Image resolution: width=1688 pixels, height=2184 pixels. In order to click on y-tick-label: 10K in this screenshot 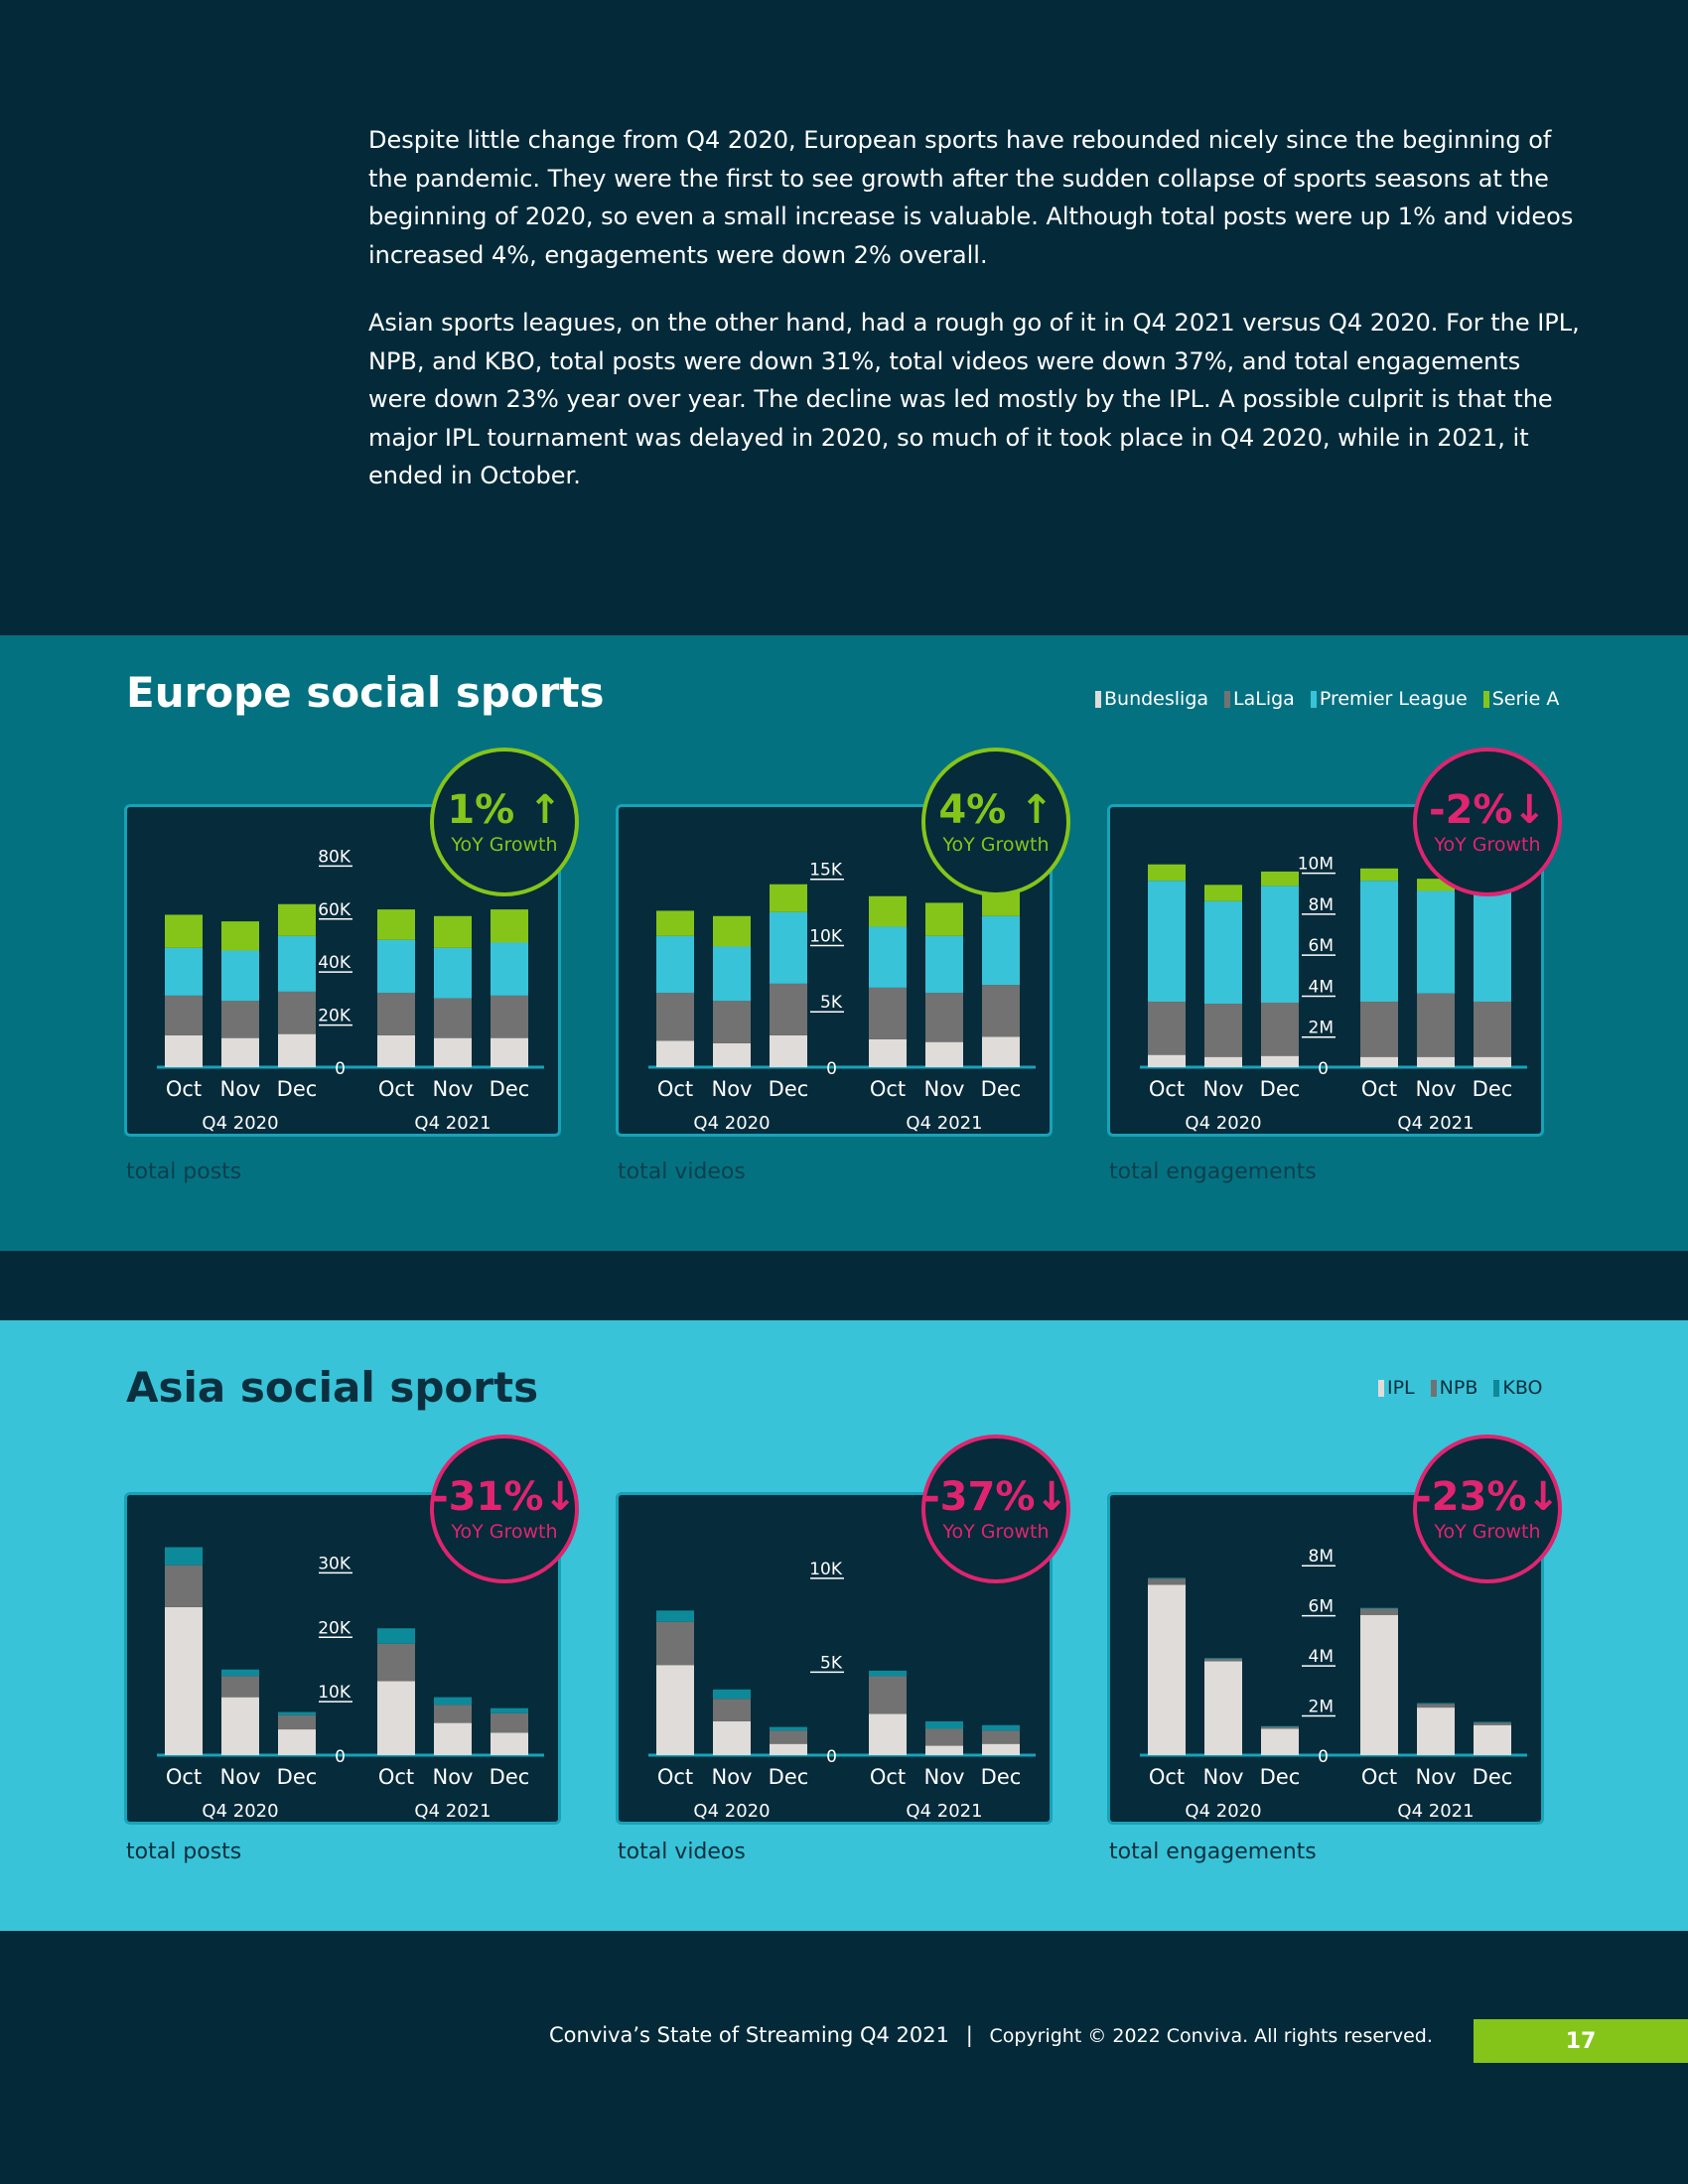, I will do `click(335, 1693)`.